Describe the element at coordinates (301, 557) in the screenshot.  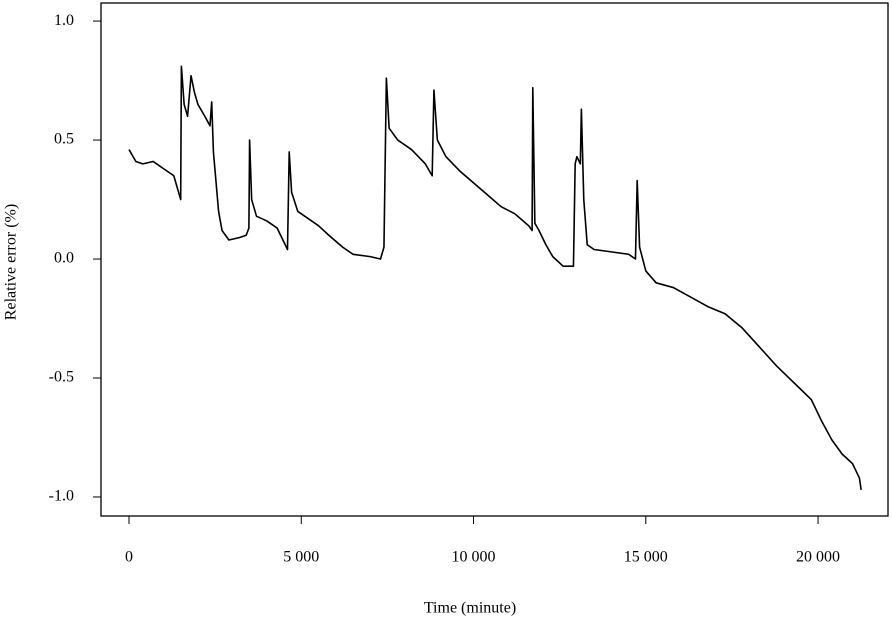
I see `x-tick-label: 5 000` at that location.